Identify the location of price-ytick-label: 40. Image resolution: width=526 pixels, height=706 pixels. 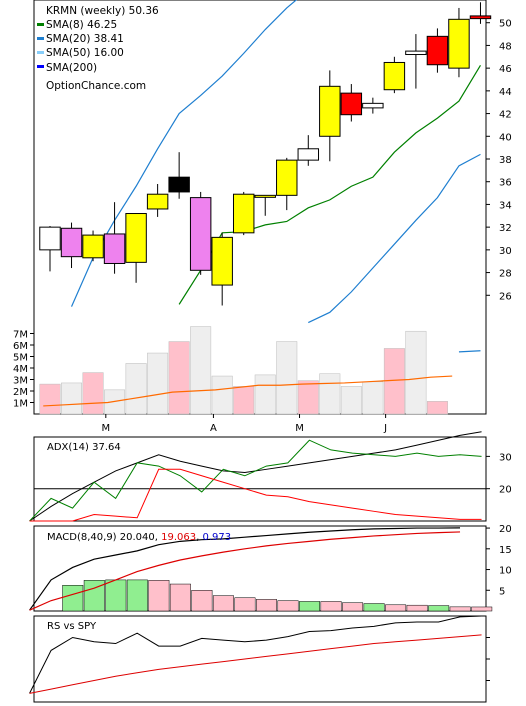
(505, 137).